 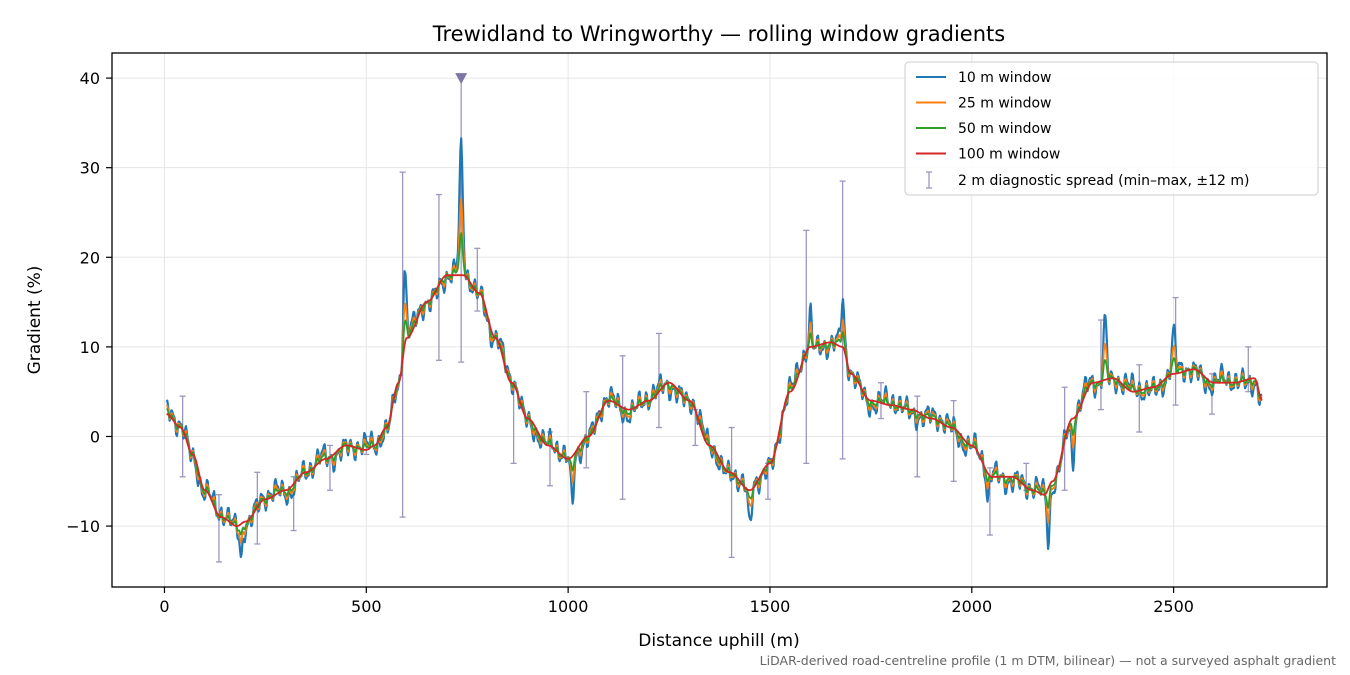 What do you see at coordinates (95, 436) in the screenshot?
I see `y-tick-label: 0` at bounding box center [95, 436].